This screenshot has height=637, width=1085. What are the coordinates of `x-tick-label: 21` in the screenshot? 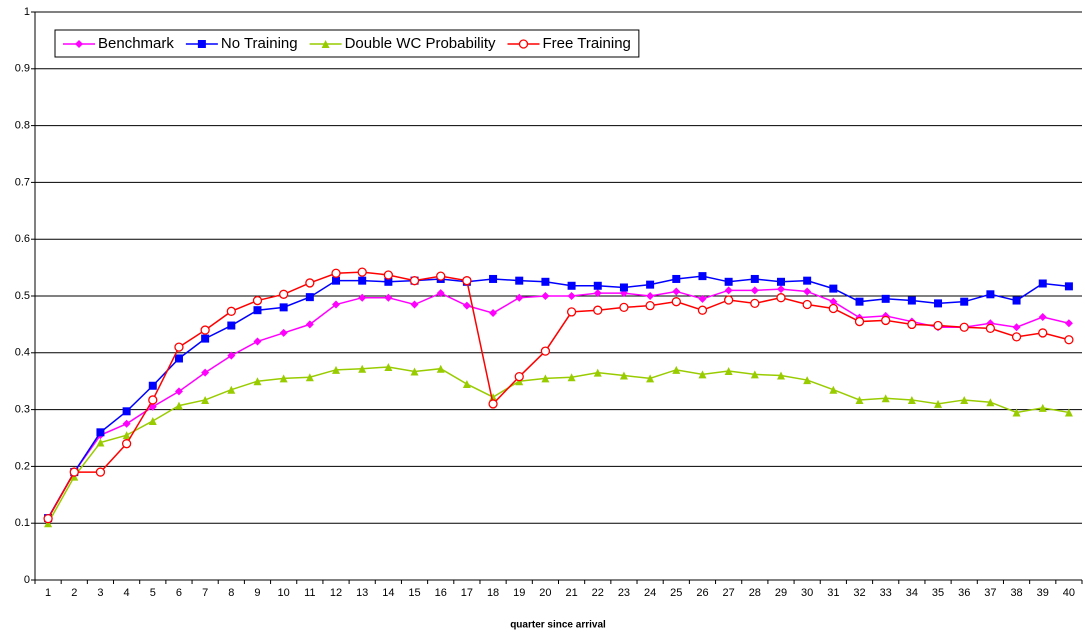 It's located at (571, 593).